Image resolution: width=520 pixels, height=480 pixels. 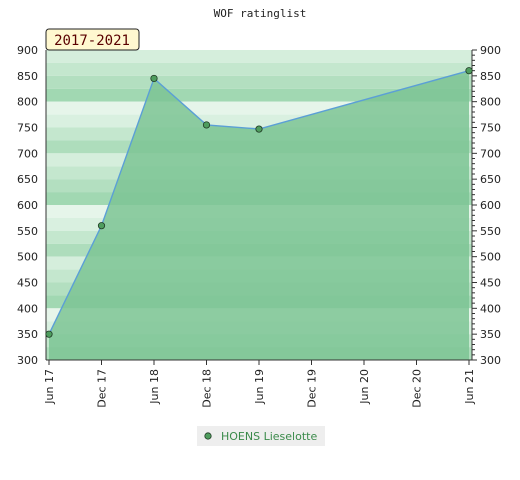 I want to click on y-tick-label-left: 650, so click(x=27, y=179).